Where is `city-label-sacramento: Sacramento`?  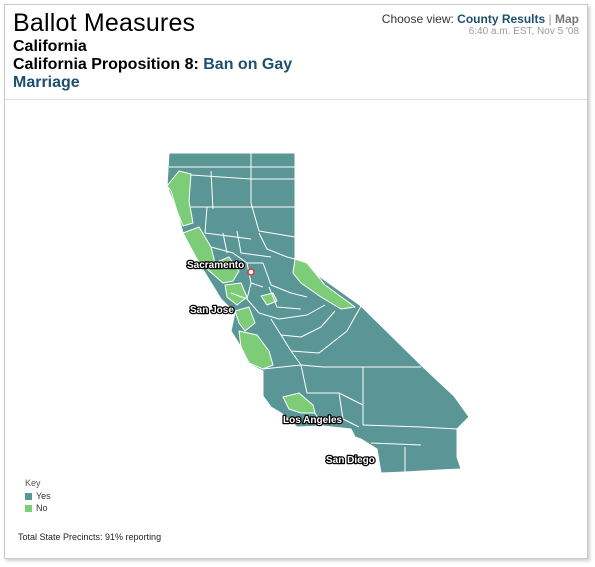
city-label-sacramento: Sacramento is located at coordinates (215, 265).